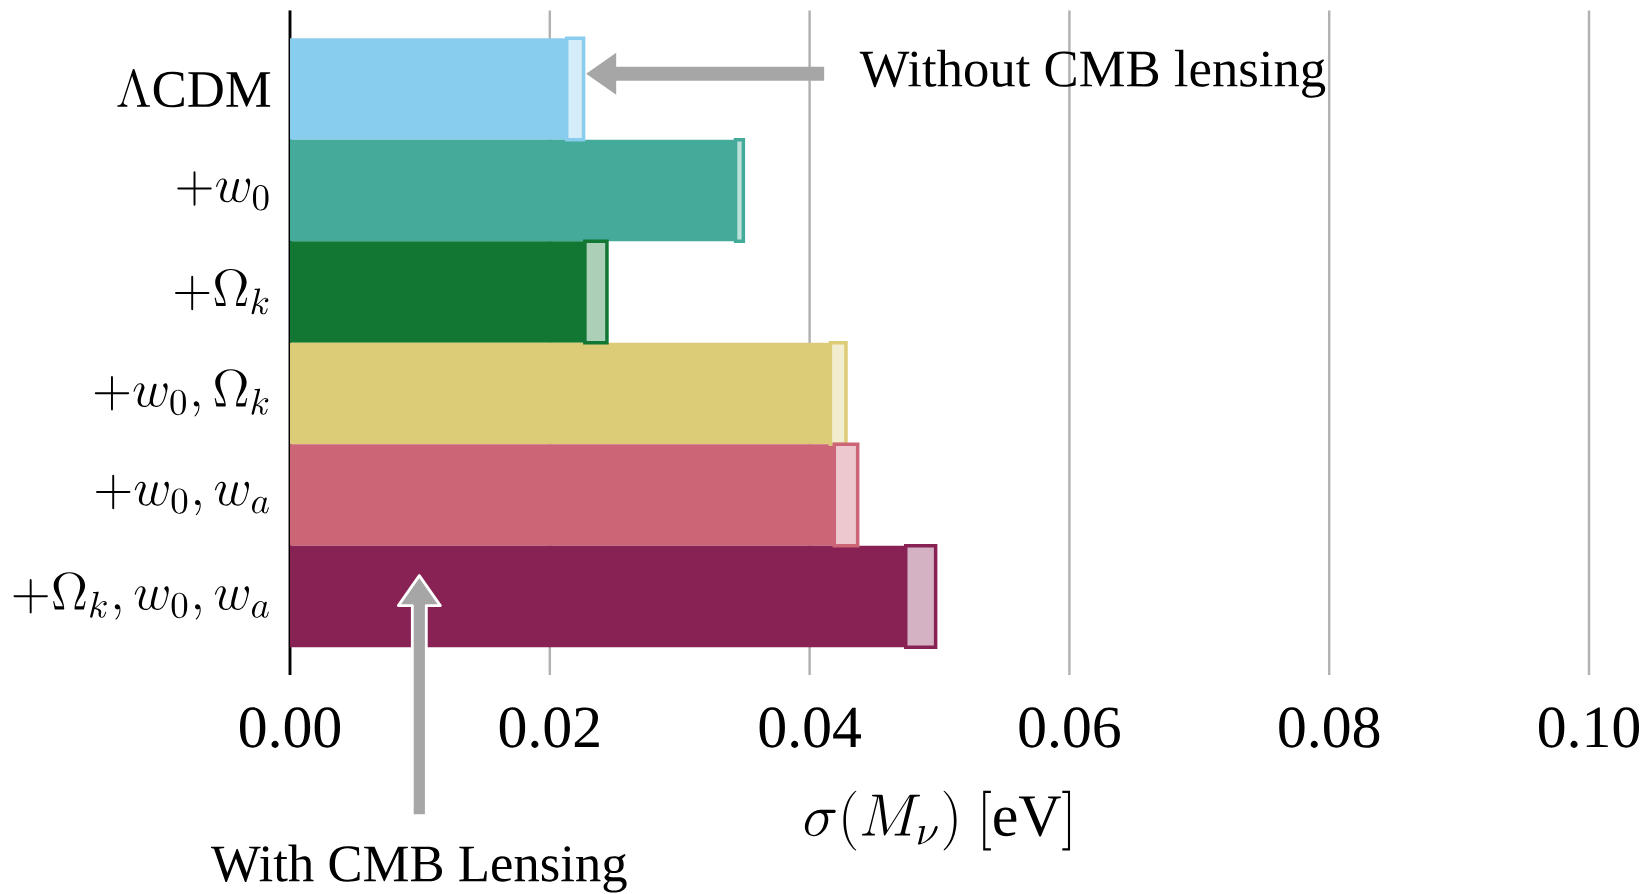 The height and width of the screenshot is (894, 1642). Describe the element at coordinates (290, 727) in the screenshot. I see `x-tick-label: 0.00` at that location.